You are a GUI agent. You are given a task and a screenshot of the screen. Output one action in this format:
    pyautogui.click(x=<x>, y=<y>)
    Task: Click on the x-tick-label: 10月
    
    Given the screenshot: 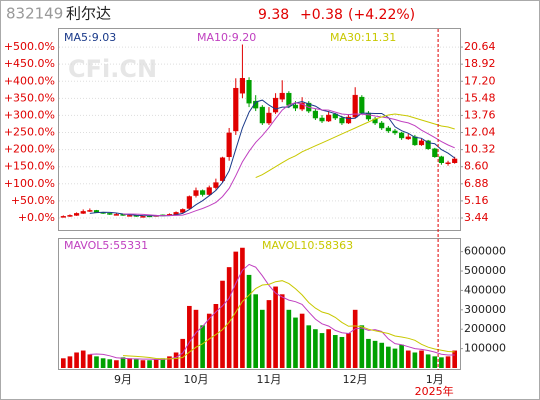 What is the action you would take?
    pyautogui.click(x=195, y=379)
    